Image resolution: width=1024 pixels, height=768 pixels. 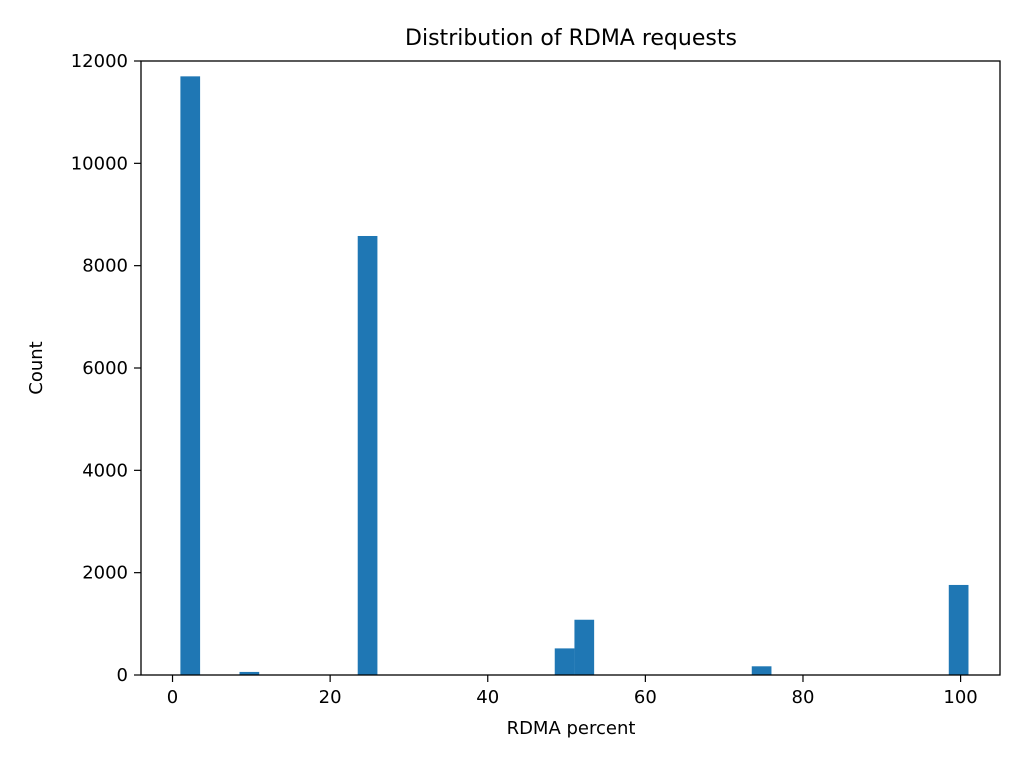 What do you see at coordinates (645, 697) in the screenshot?
I see `x-tick-label: 60` at bounding box center [645, 697].